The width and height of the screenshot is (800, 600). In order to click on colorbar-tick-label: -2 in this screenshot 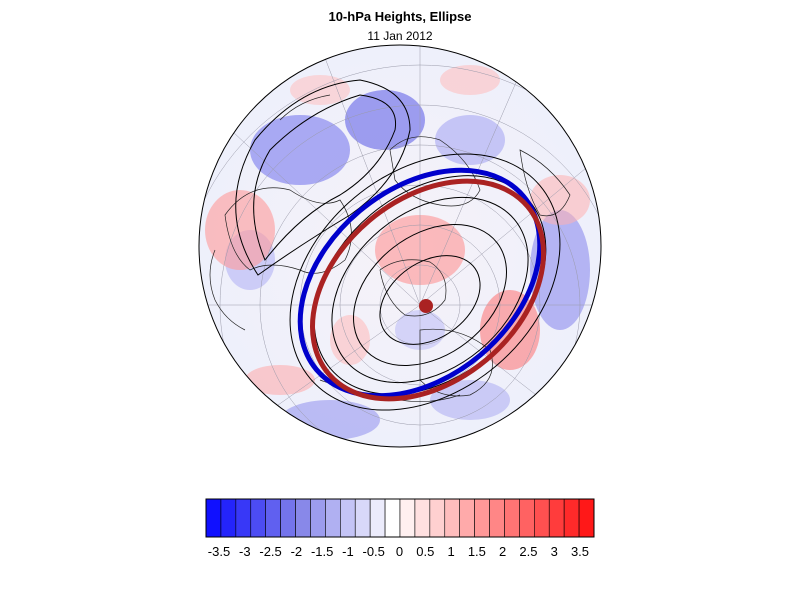, I will do `click(297, 551)`.